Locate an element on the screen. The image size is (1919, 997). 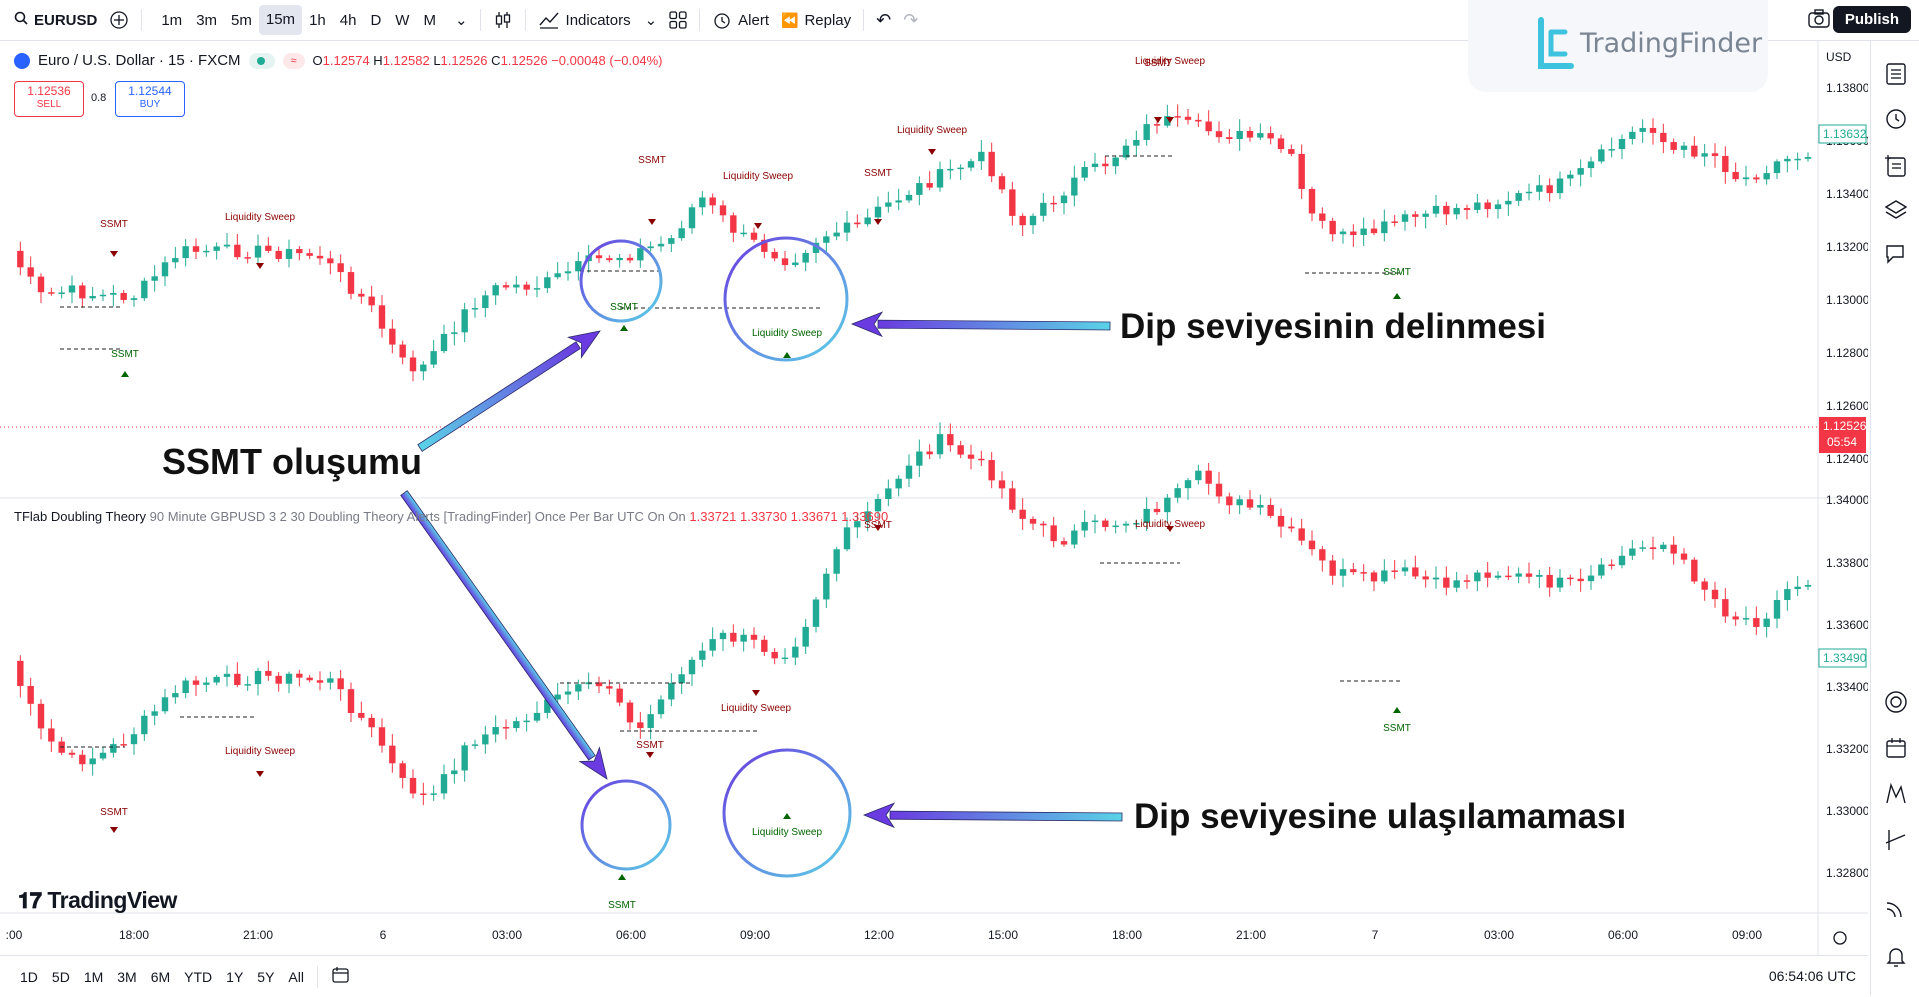
timeframe-3m: 3m is located at coordinates (207, 20).